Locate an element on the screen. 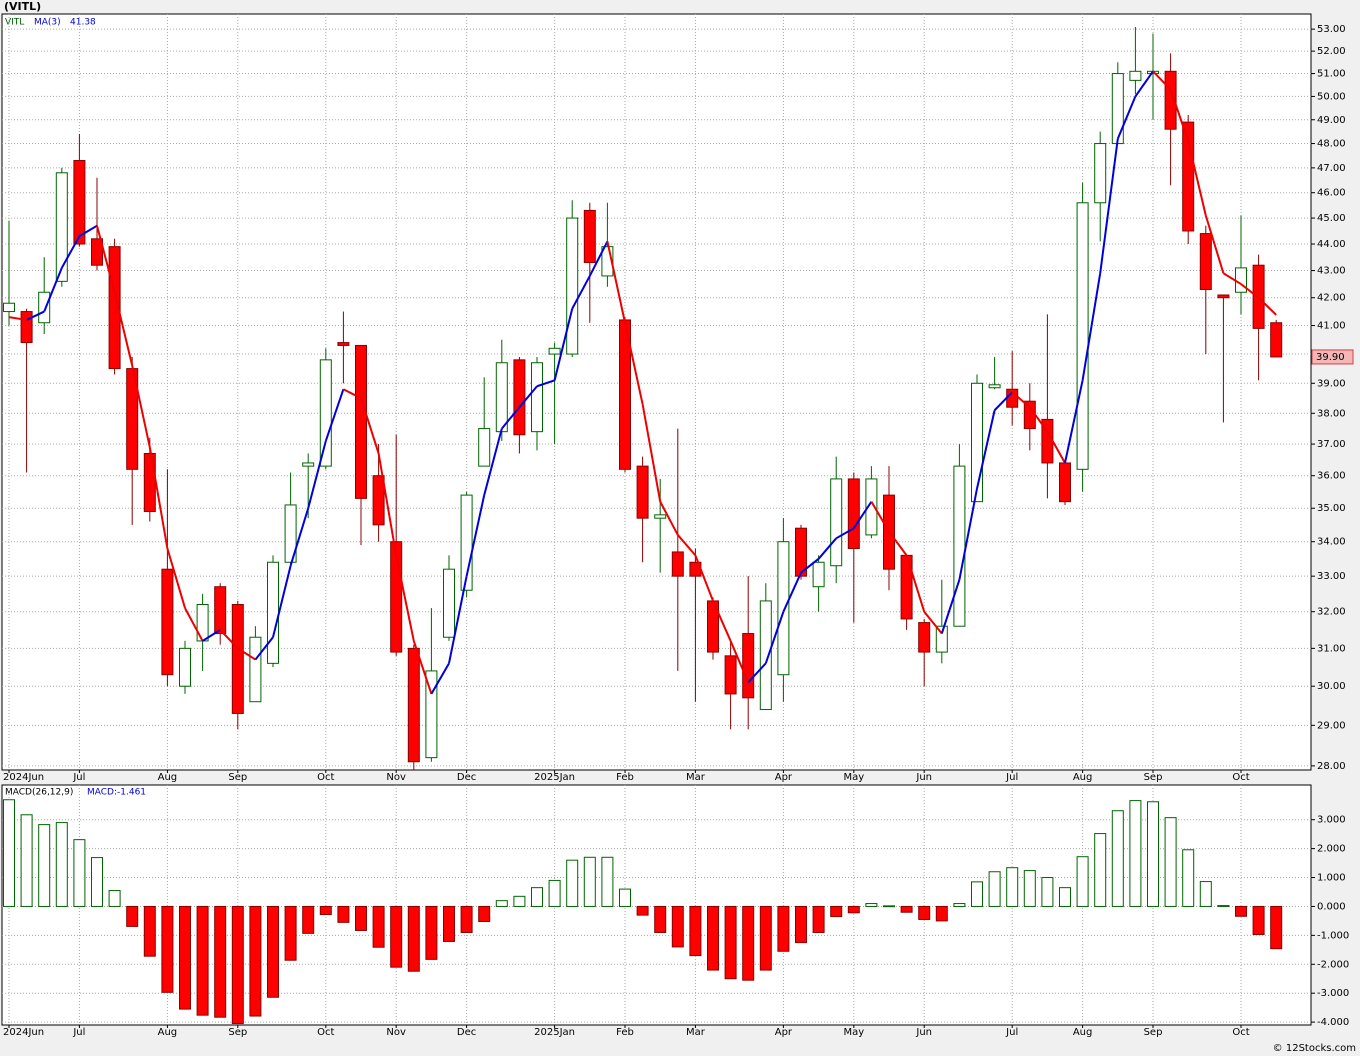  y-tick-label: 51.00 is located at coordinates (1331, 74).